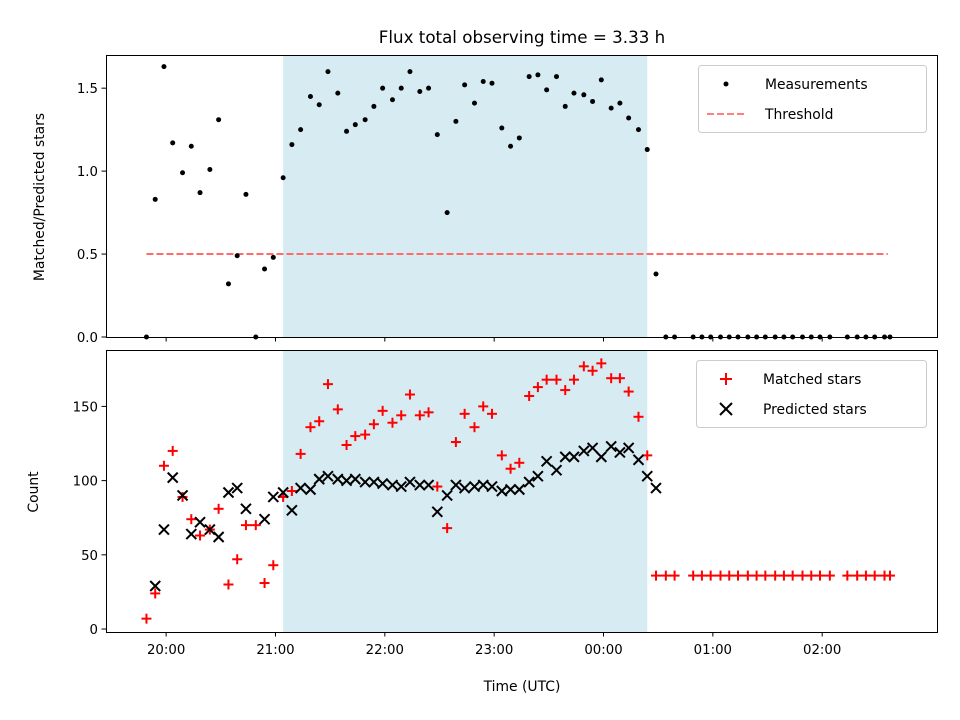  Describe the element at coordinates (275, 650) in the screenshot. I see `x-tick-label: 21:00` at that location.